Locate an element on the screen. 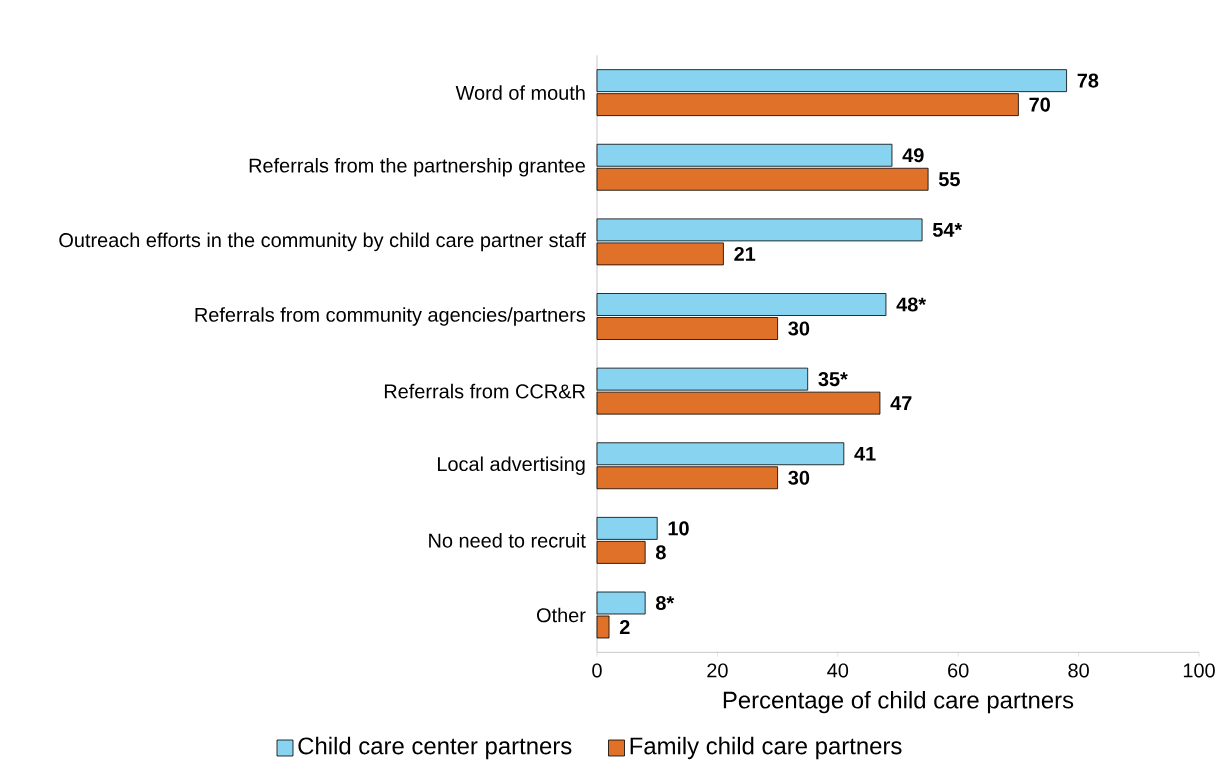  data-label: 70 is located at coordinates (1039, 104).